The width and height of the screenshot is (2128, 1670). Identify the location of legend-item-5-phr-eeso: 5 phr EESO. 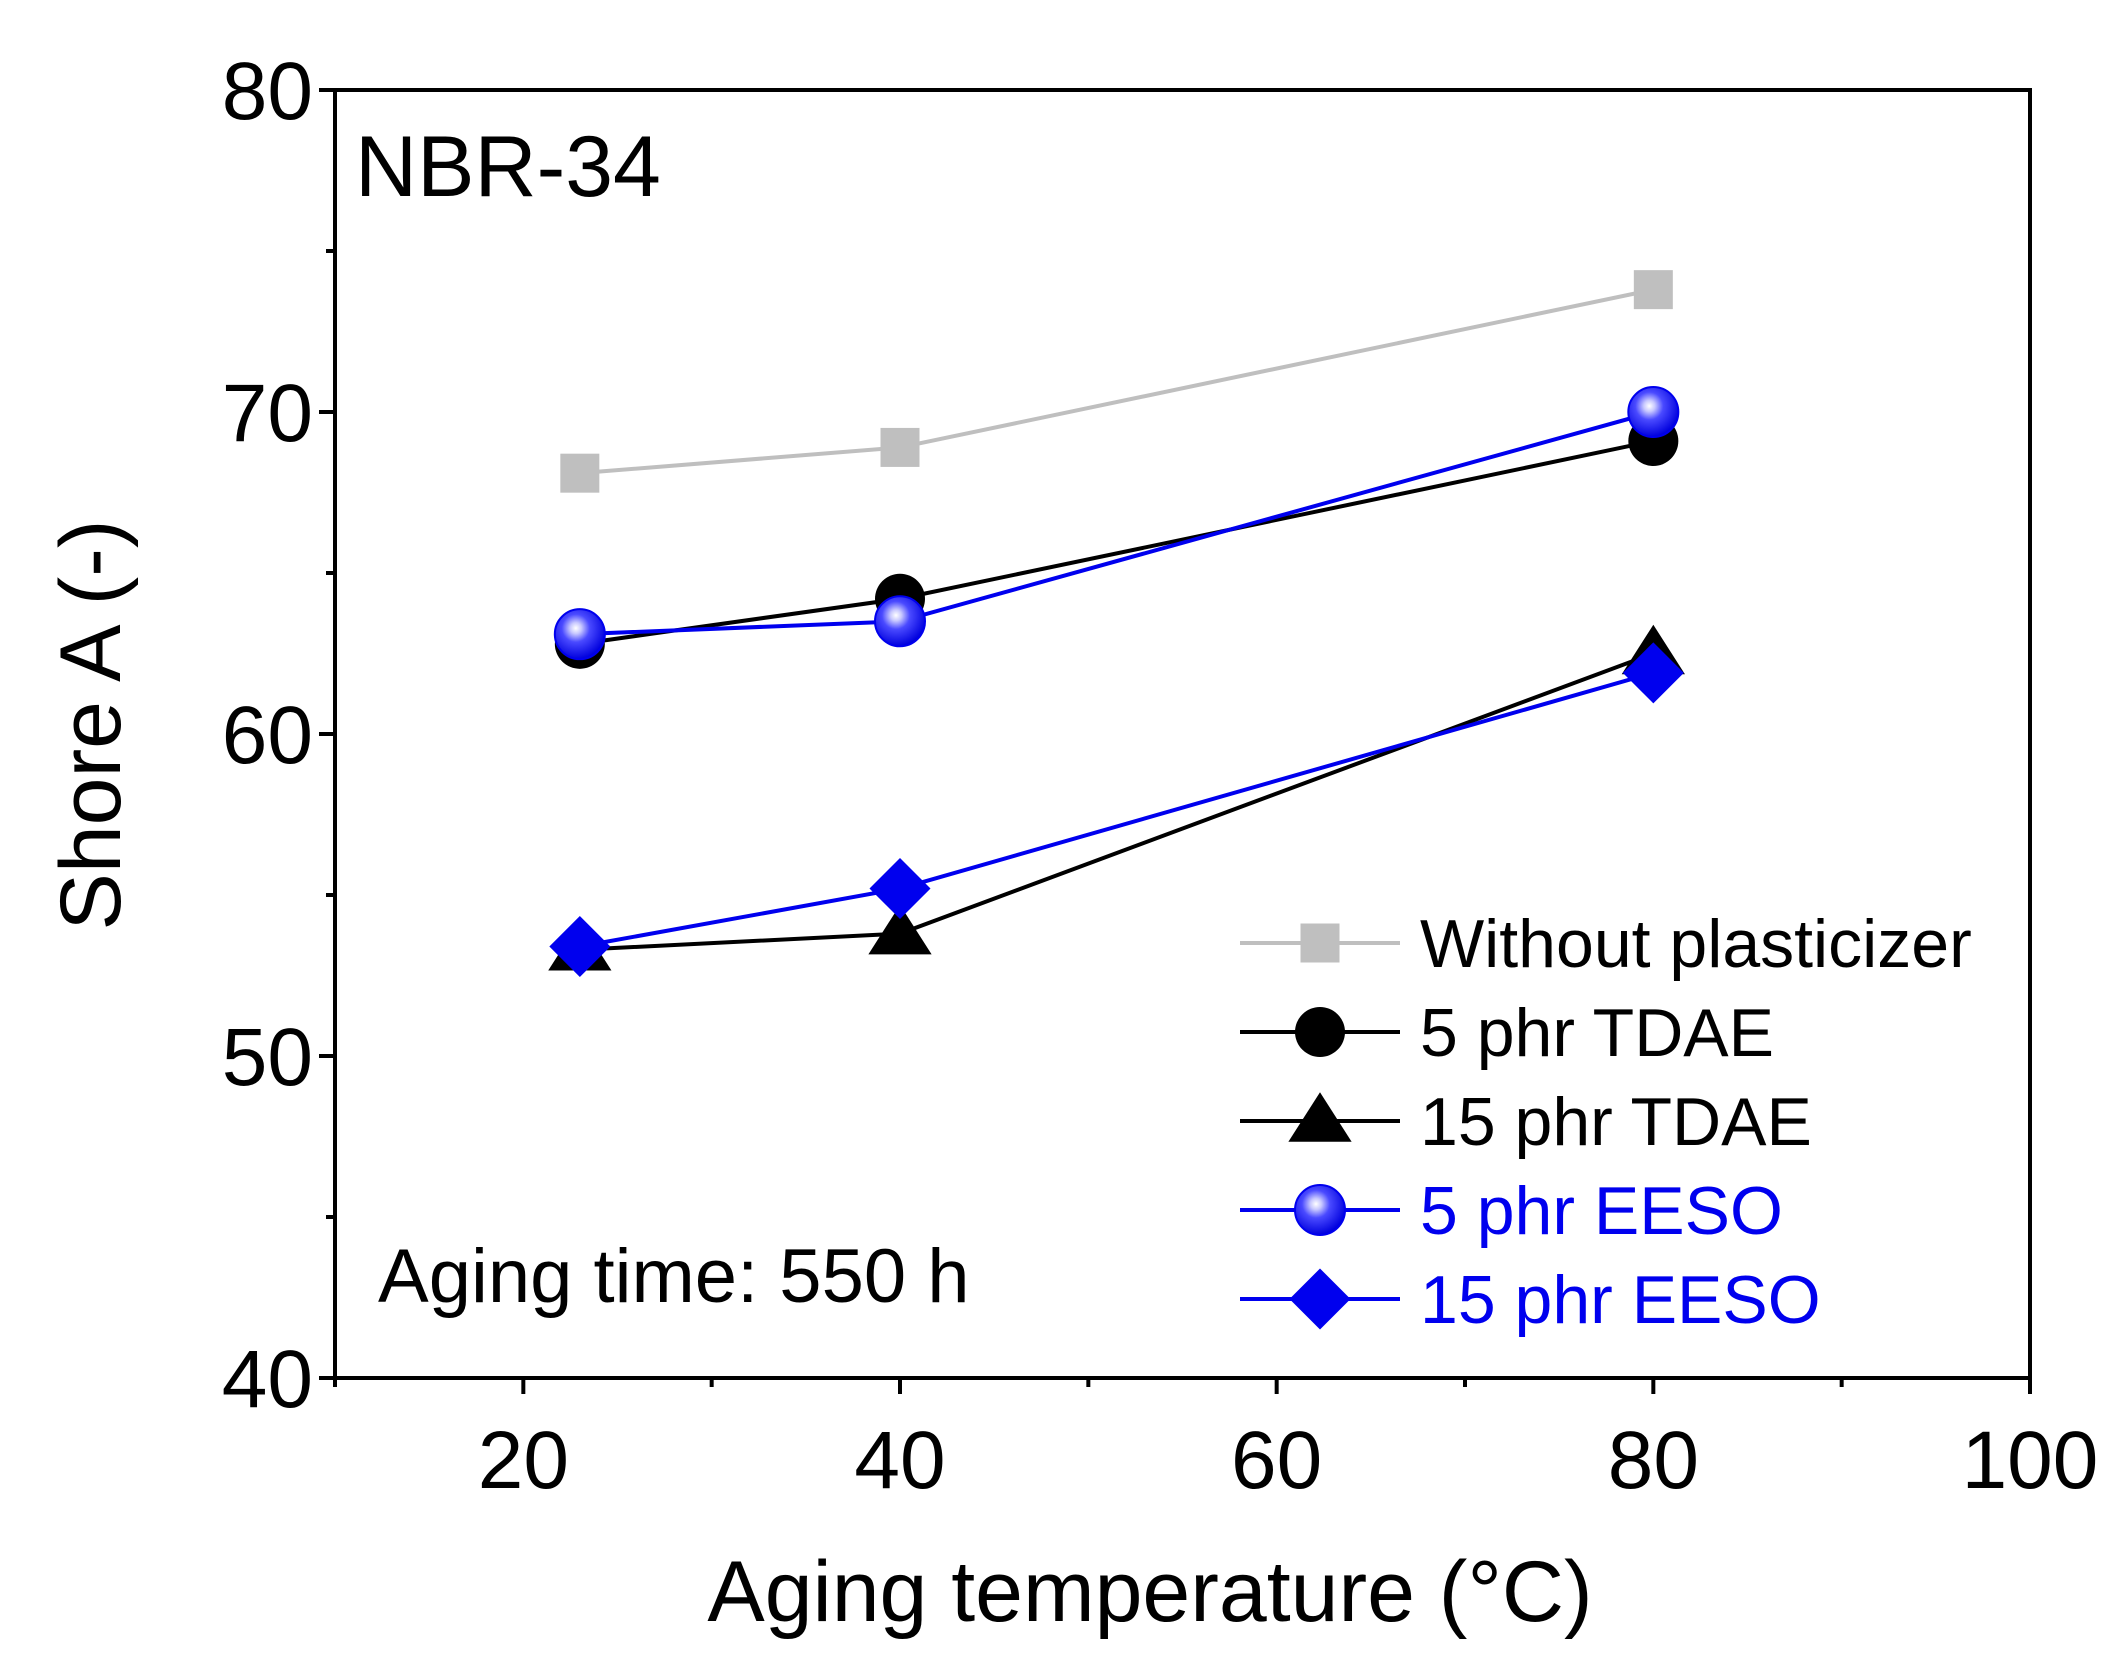
(1511, 1211).